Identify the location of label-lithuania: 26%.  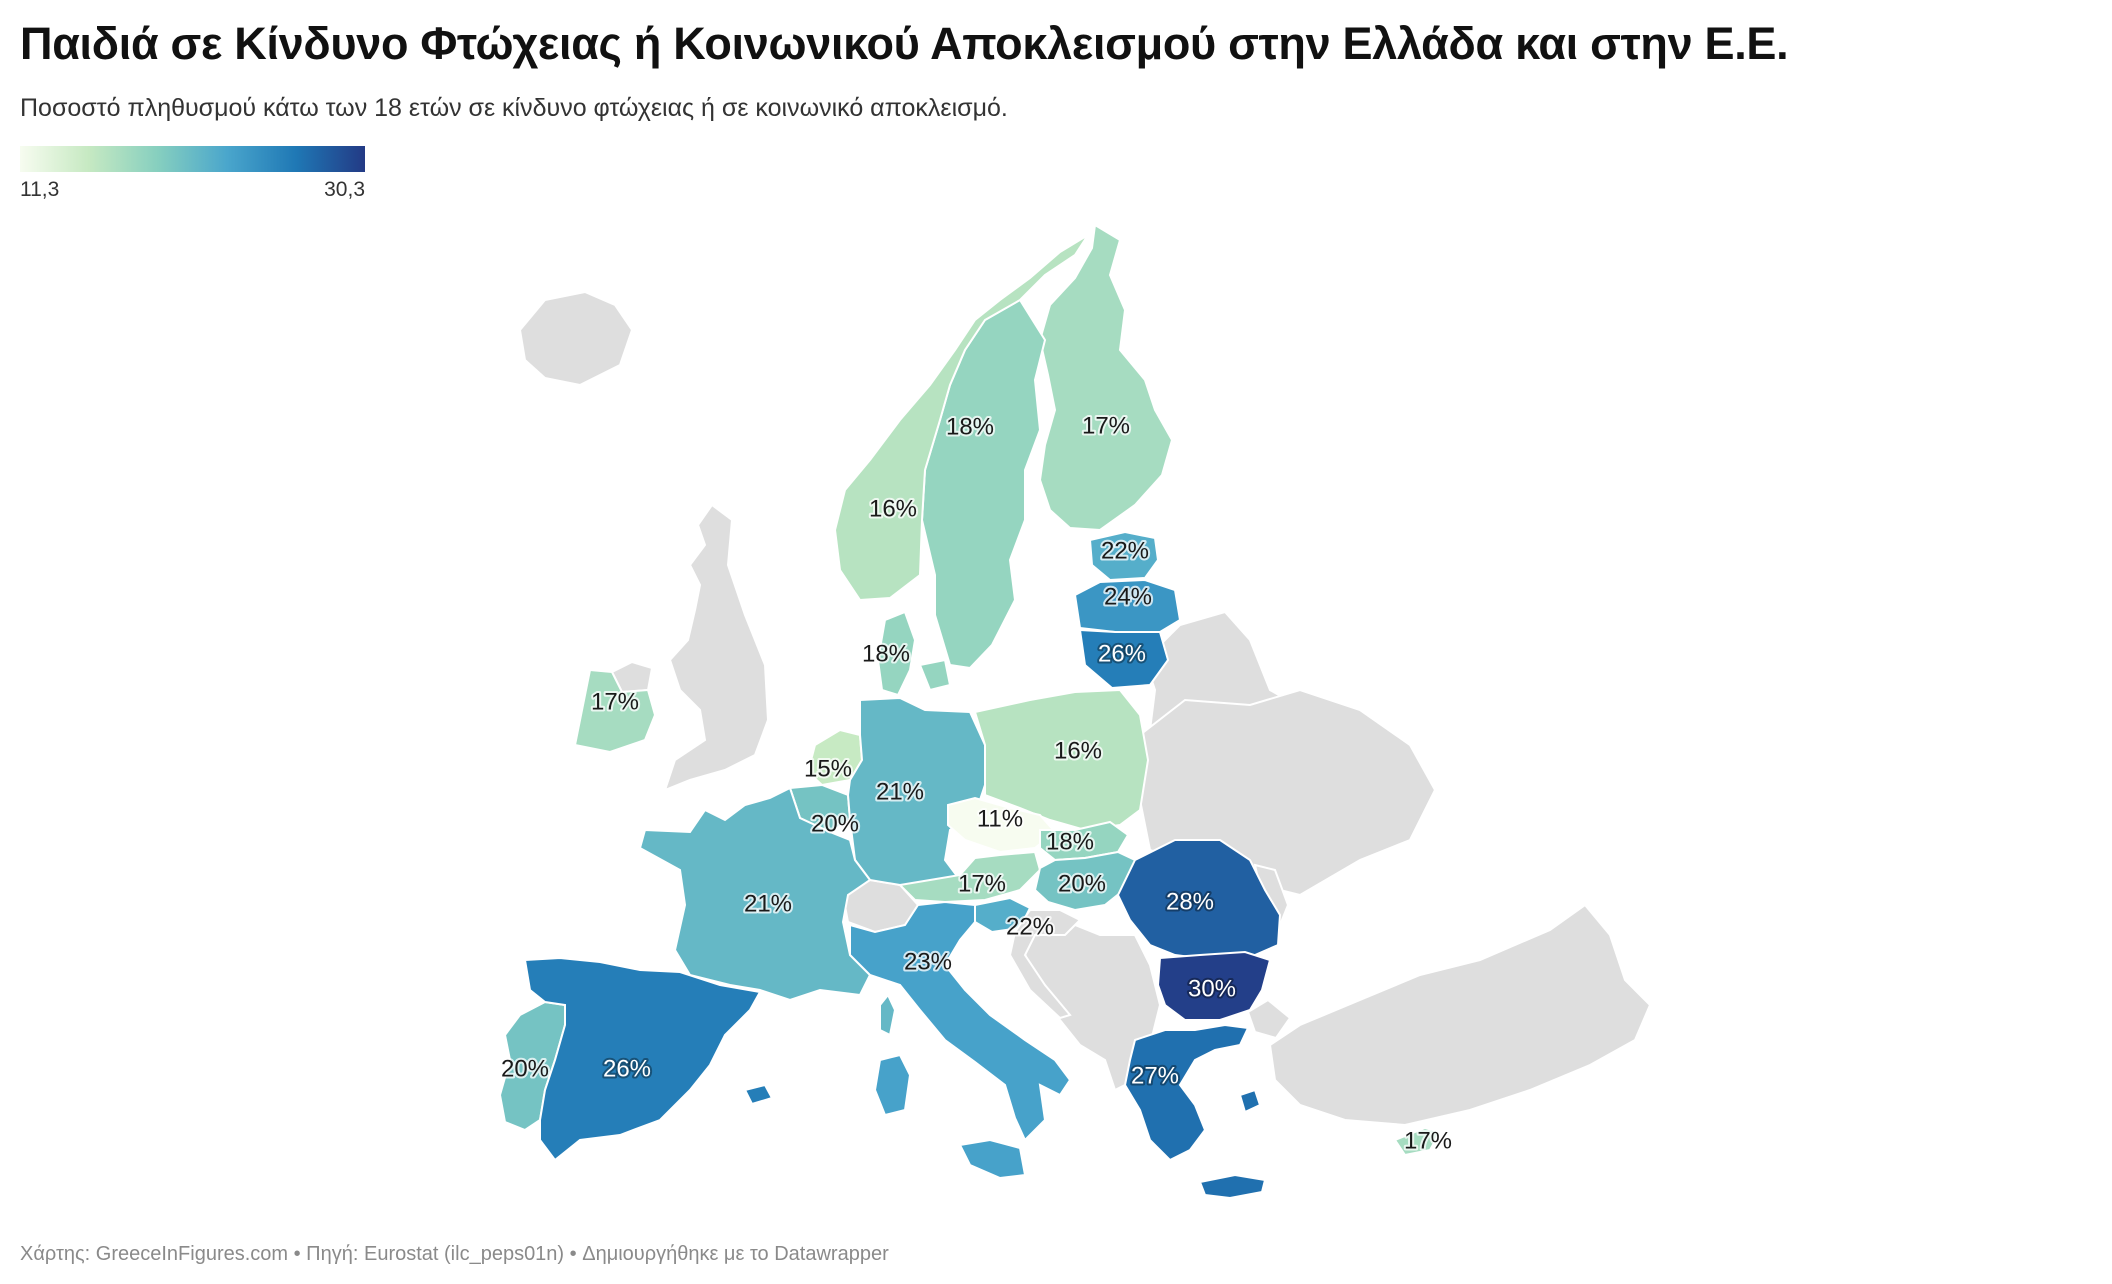
(1122, 653).